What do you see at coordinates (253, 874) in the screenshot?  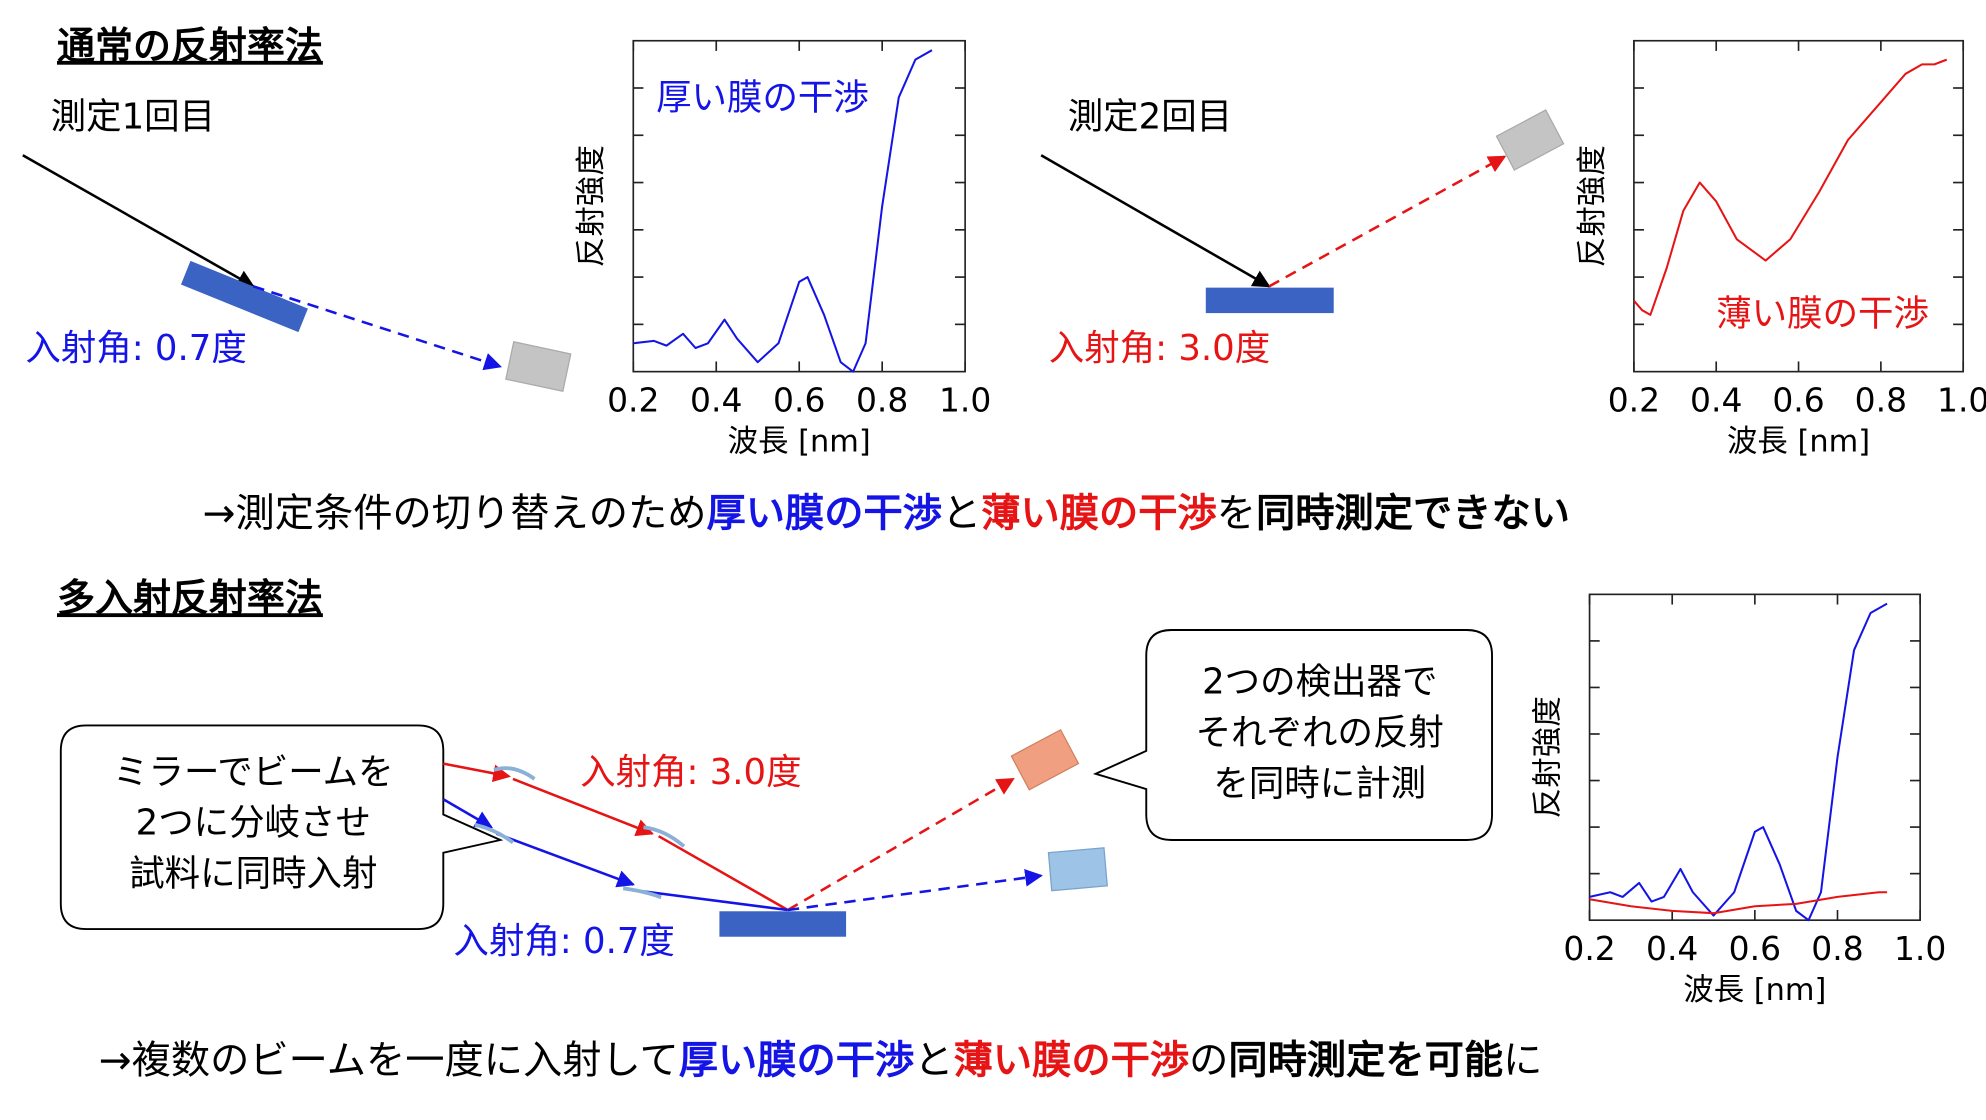 I see `callout-text: 試料に同時入射` at bounding box center [253, 874].